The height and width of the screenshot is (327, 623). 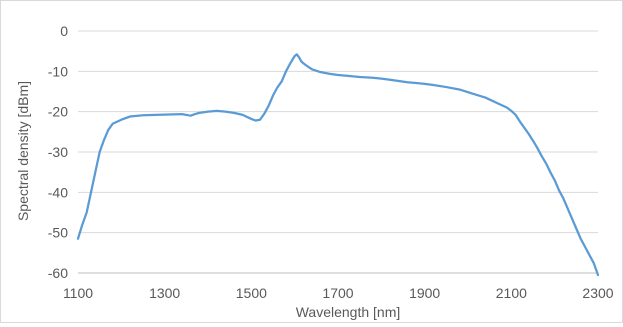 What do you see at coordinates (58, 273) in the screenshot?
I see `y-tick-label: -60` at bounding box center [58, 273].